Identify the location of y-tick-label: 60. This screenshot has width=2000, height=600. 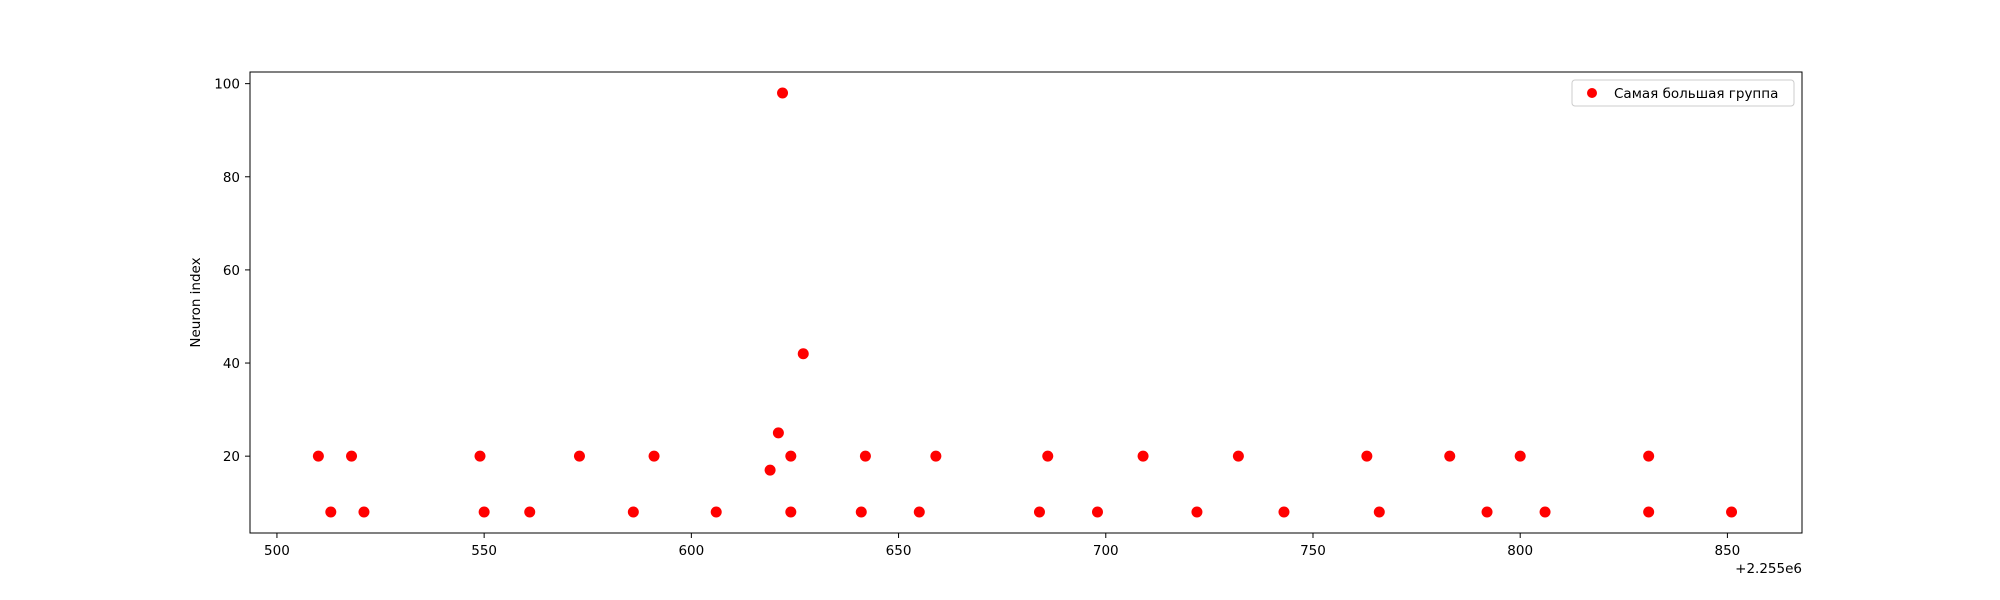
(231, 271).